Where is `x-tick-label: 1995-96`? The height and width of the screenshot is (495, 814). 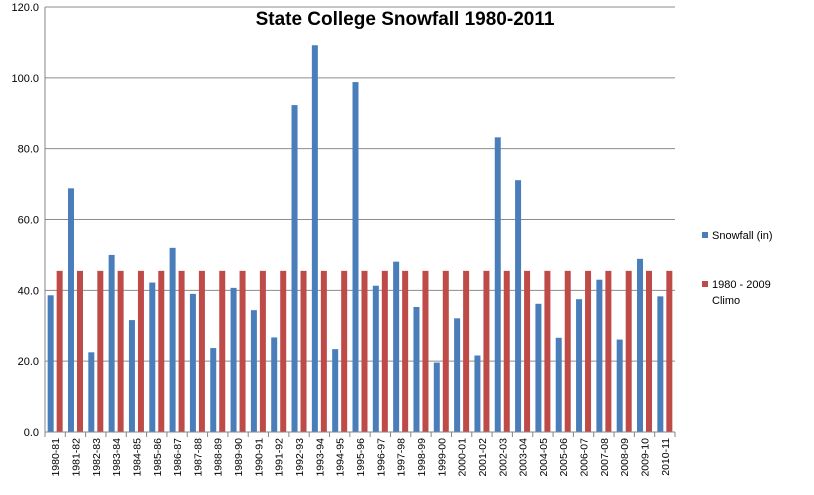 x-tick-label: 1995-96 is located at coordinates (361, 457).